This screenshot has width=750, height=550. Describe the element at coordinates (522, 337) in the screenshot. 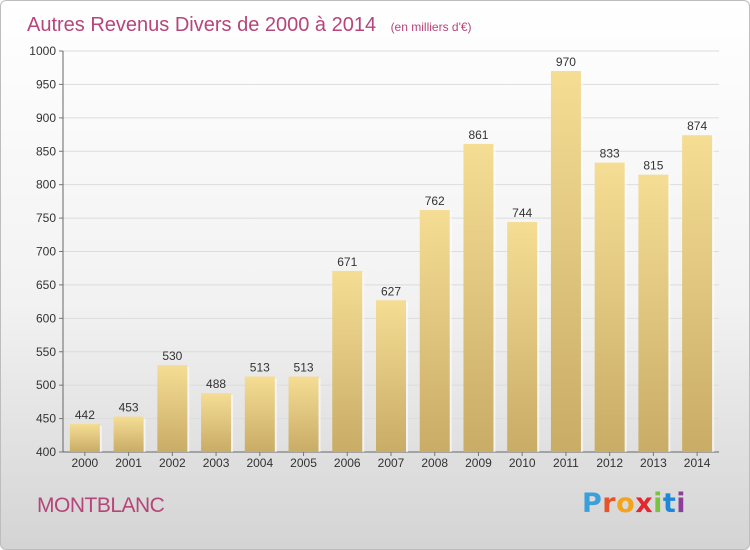

I see `bar-2010` at that location.